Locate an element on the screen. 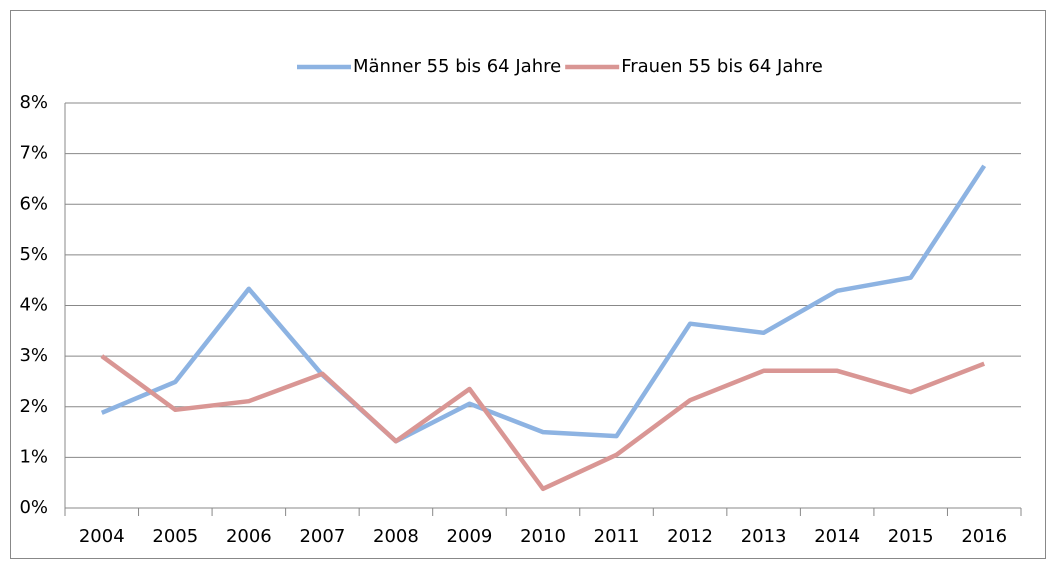  x-tick-label: 2011 is located at coordinates (617, 536).